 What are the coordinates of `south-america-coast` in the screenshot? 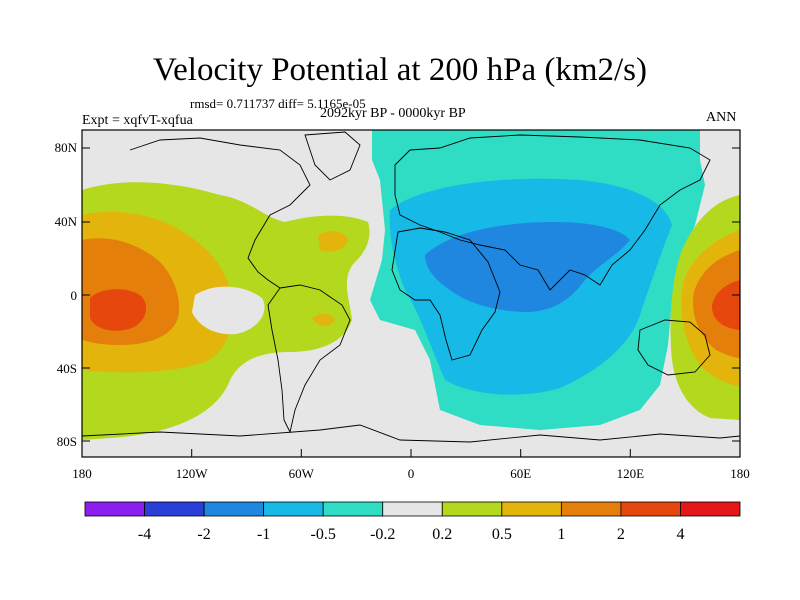 It's located at (309, 359).